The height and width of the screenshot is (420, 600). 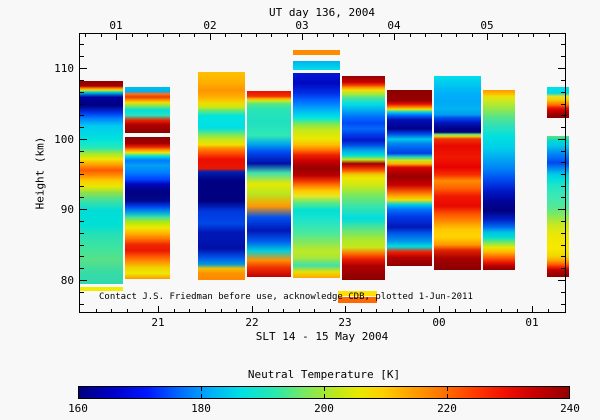 I want to click on bottom-tick-label-23: 23, so click(x=345, y=322).